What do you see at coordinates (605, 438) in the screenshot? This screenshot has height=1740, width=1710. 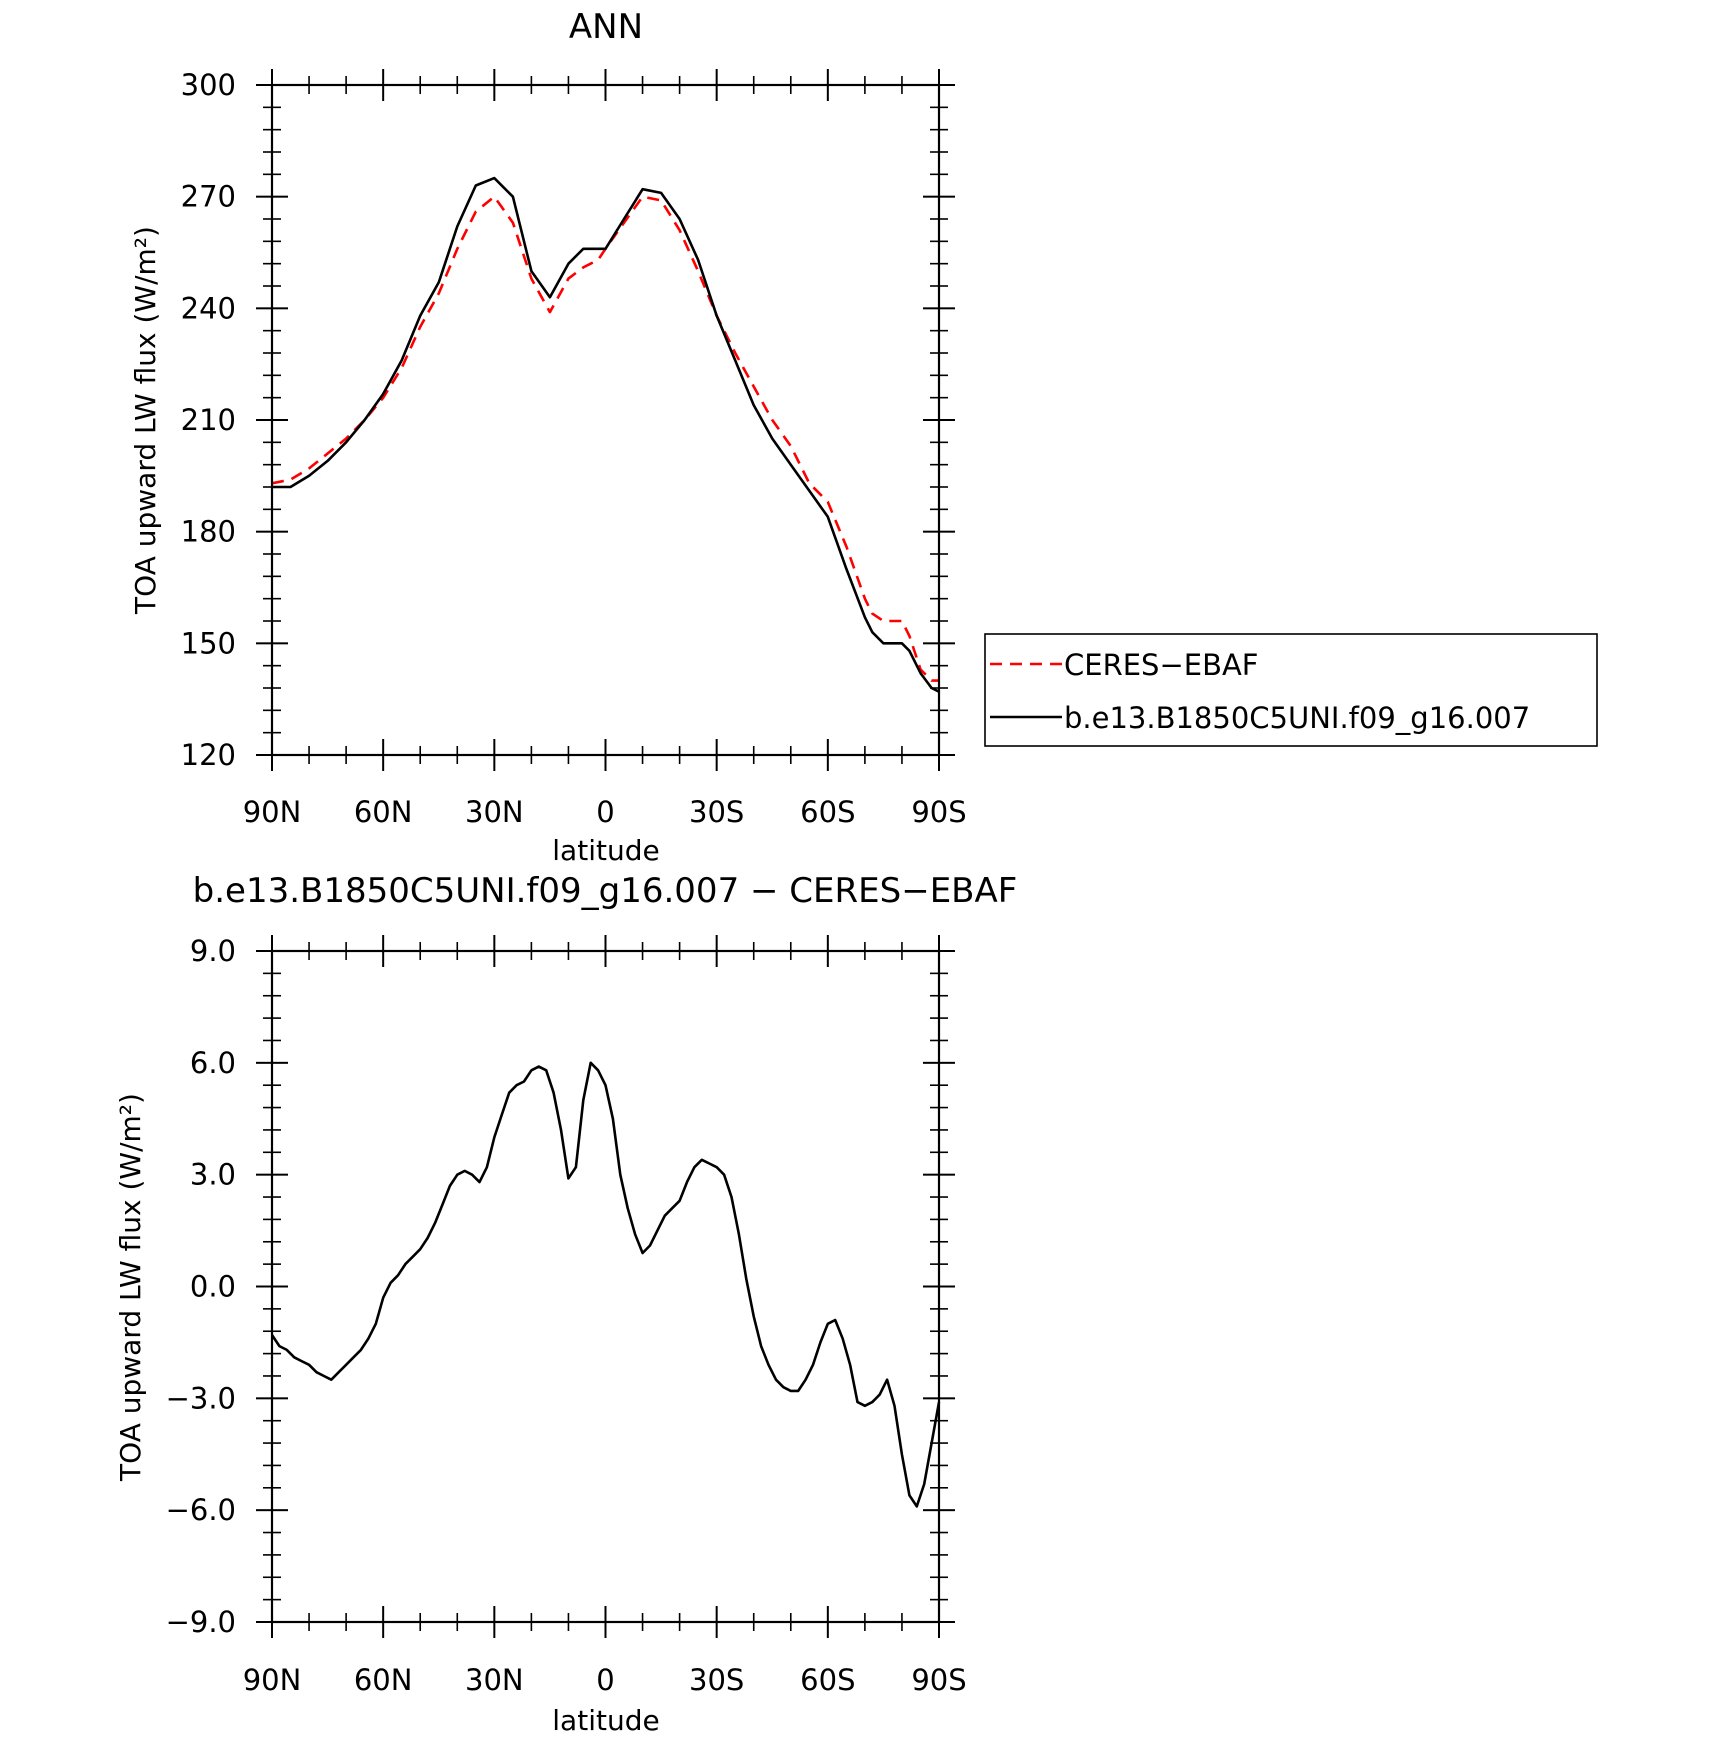 I see `top-series-line-obs` at bounding box center [605, 438].